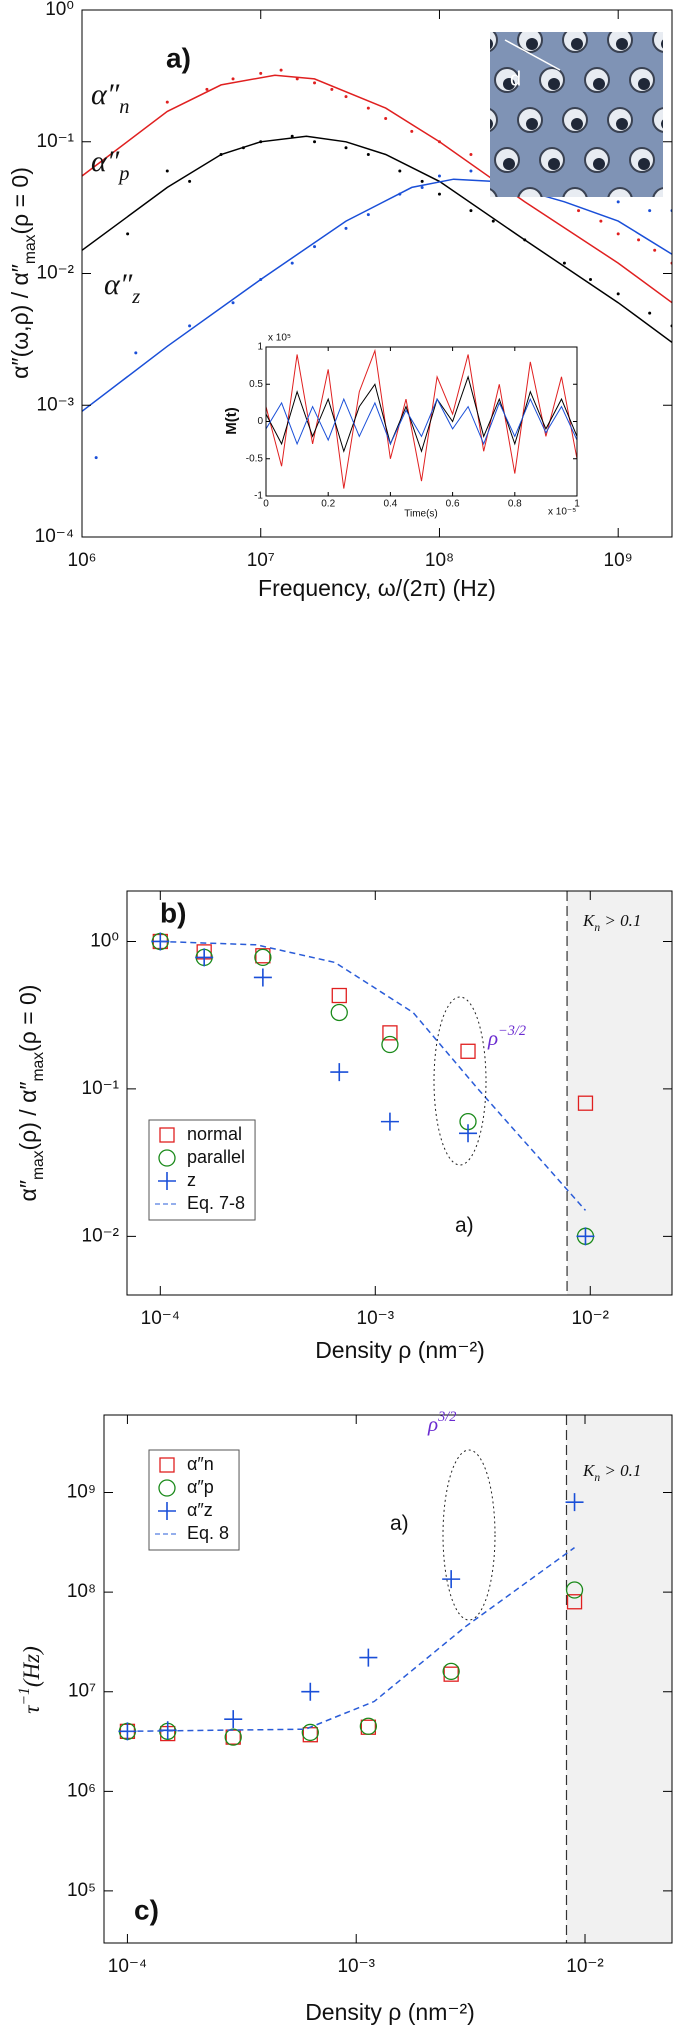 This screenshot has height=2030, width=675. Describe the element at coordinates (202, 1170) in the screenshot. I see `legend: normal parallel z Eq. 7-8` at that location.